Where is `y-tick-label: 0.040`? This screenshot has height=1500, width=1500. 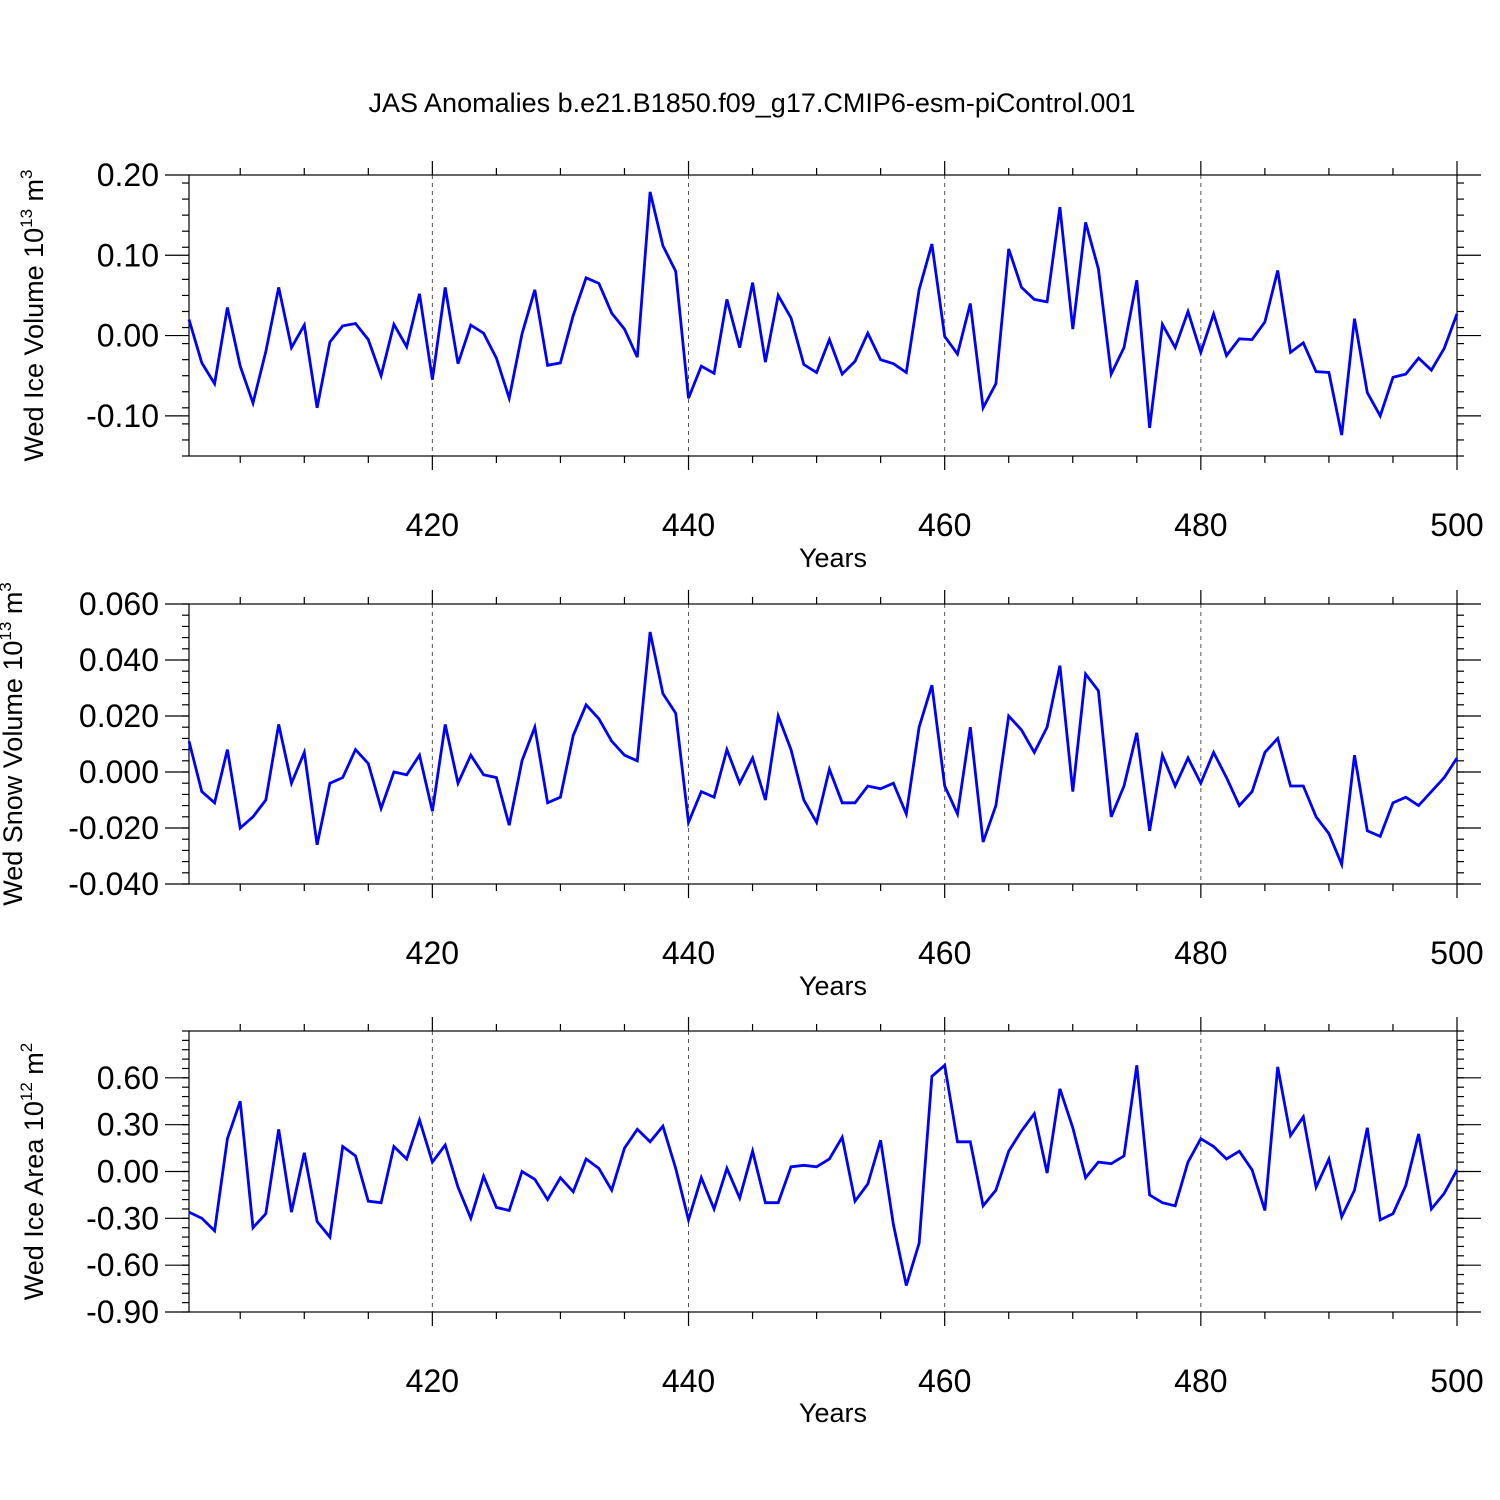
y-tick-label: 0.040 is located at coordinates (119, 660).